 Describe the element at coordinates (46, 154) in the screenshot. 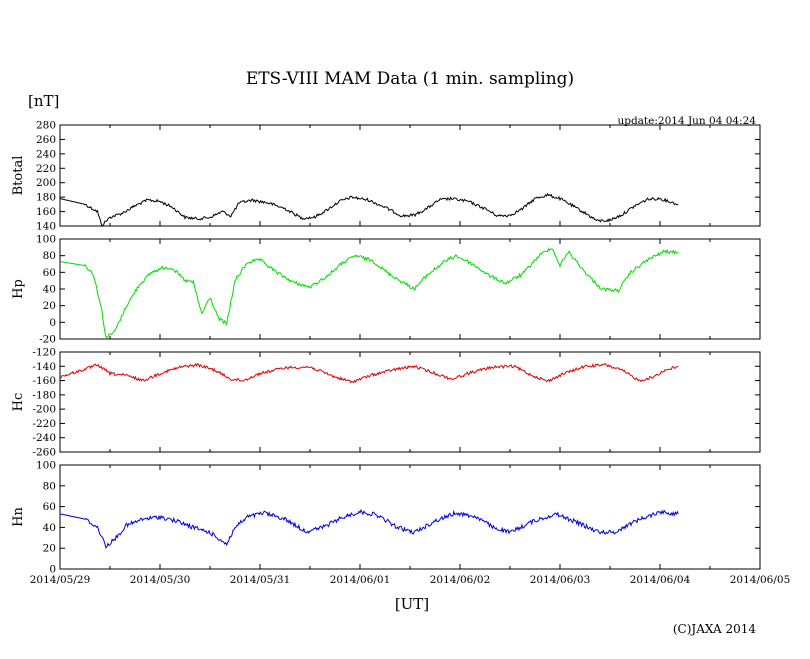

I see `y-tick-label: 240` at that location.